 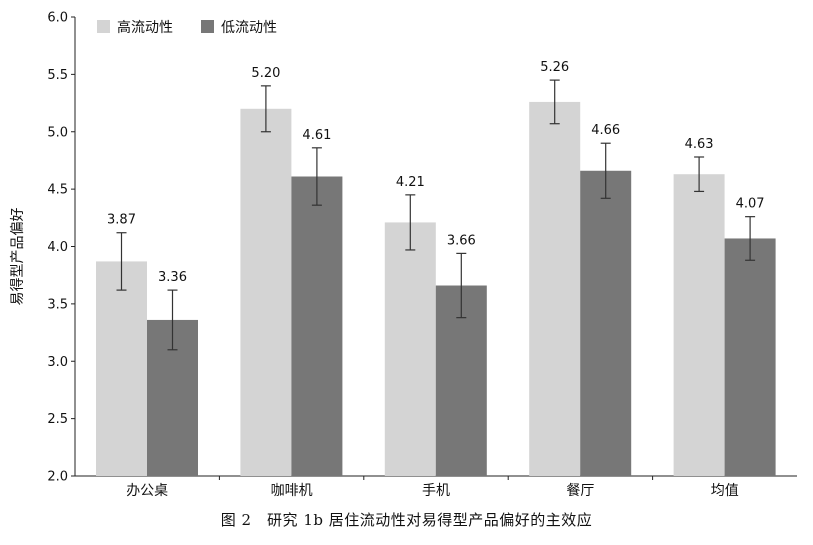 What do you see at coordinates (436, 491) in the screenshot?
I see `x-category-label: 手机` at bounding box center [436, 491].